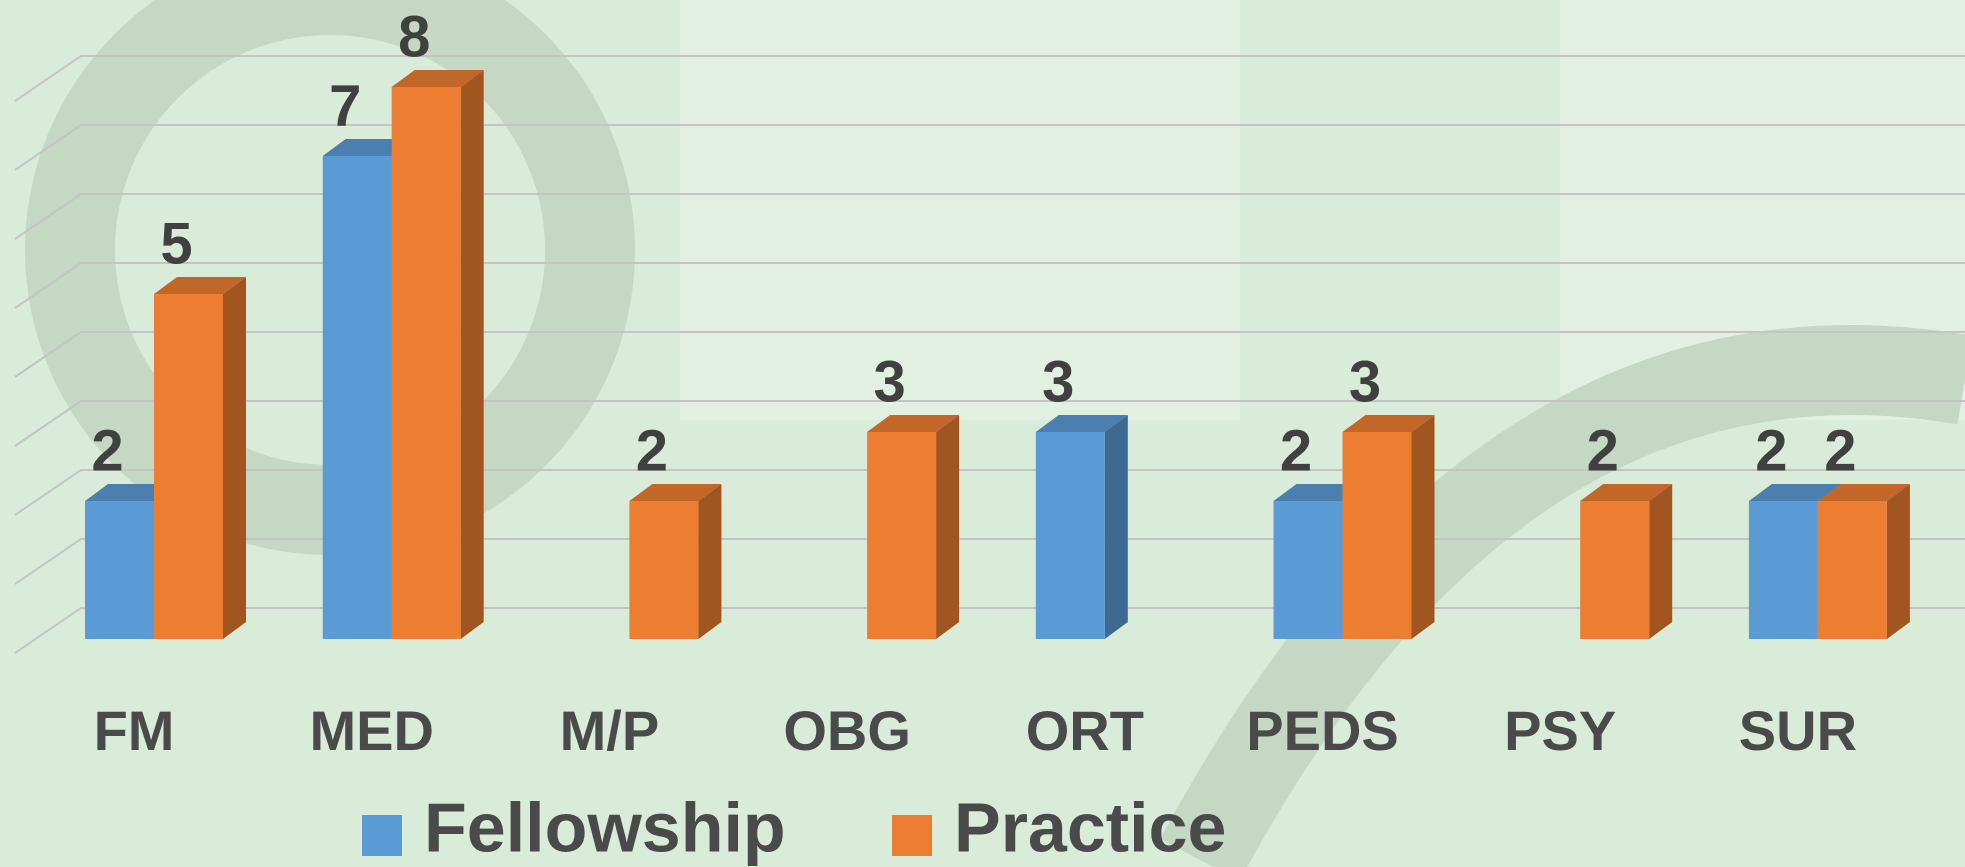 This screenshot has width=1965, height=867. Describe the element at coordinates (1322, 730) in the screenshot. I see `x-tick-label: PEDS` at that location.